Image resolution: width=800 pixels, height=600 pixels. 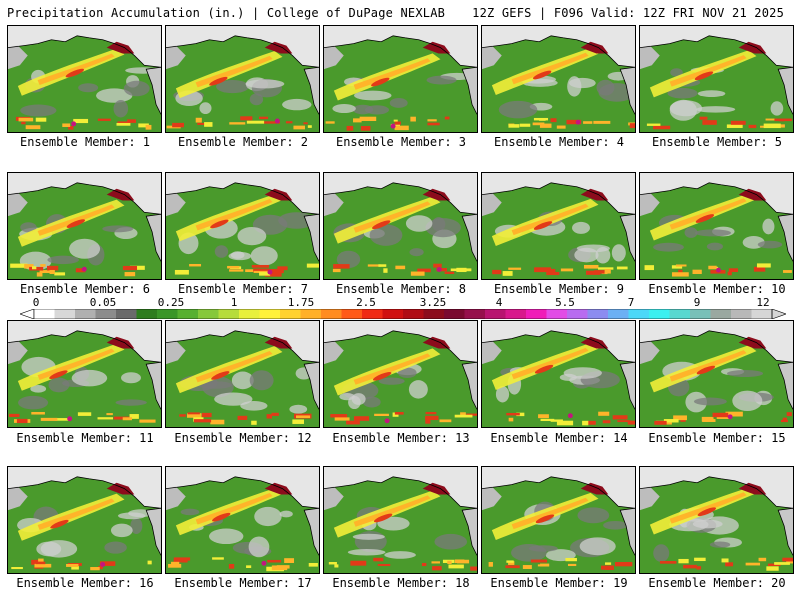 I want to click on member-caption: Ensemble Member: 1, so click(x=85, y=142).